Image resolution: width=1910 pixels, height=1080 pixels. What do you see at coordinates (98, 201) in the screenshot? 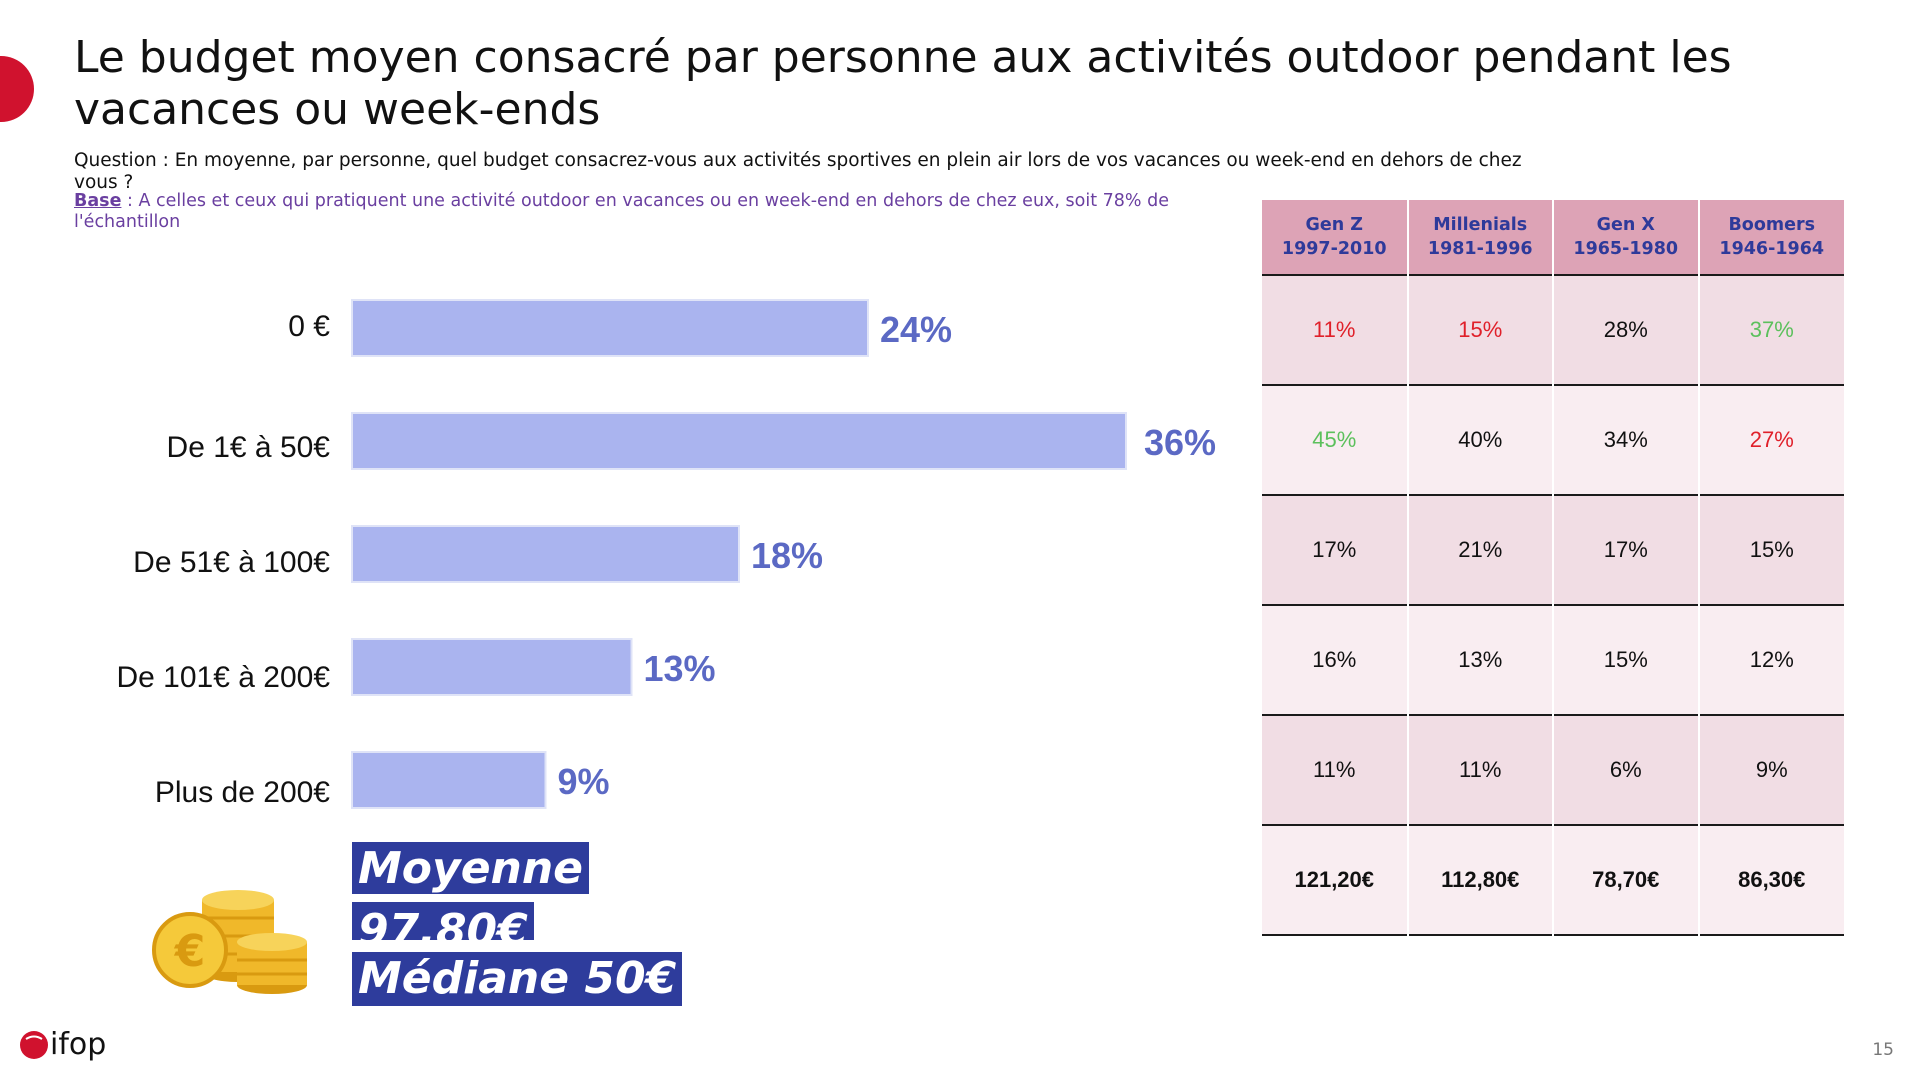
I see `base-label: Base` at bounding box center [98, 201].